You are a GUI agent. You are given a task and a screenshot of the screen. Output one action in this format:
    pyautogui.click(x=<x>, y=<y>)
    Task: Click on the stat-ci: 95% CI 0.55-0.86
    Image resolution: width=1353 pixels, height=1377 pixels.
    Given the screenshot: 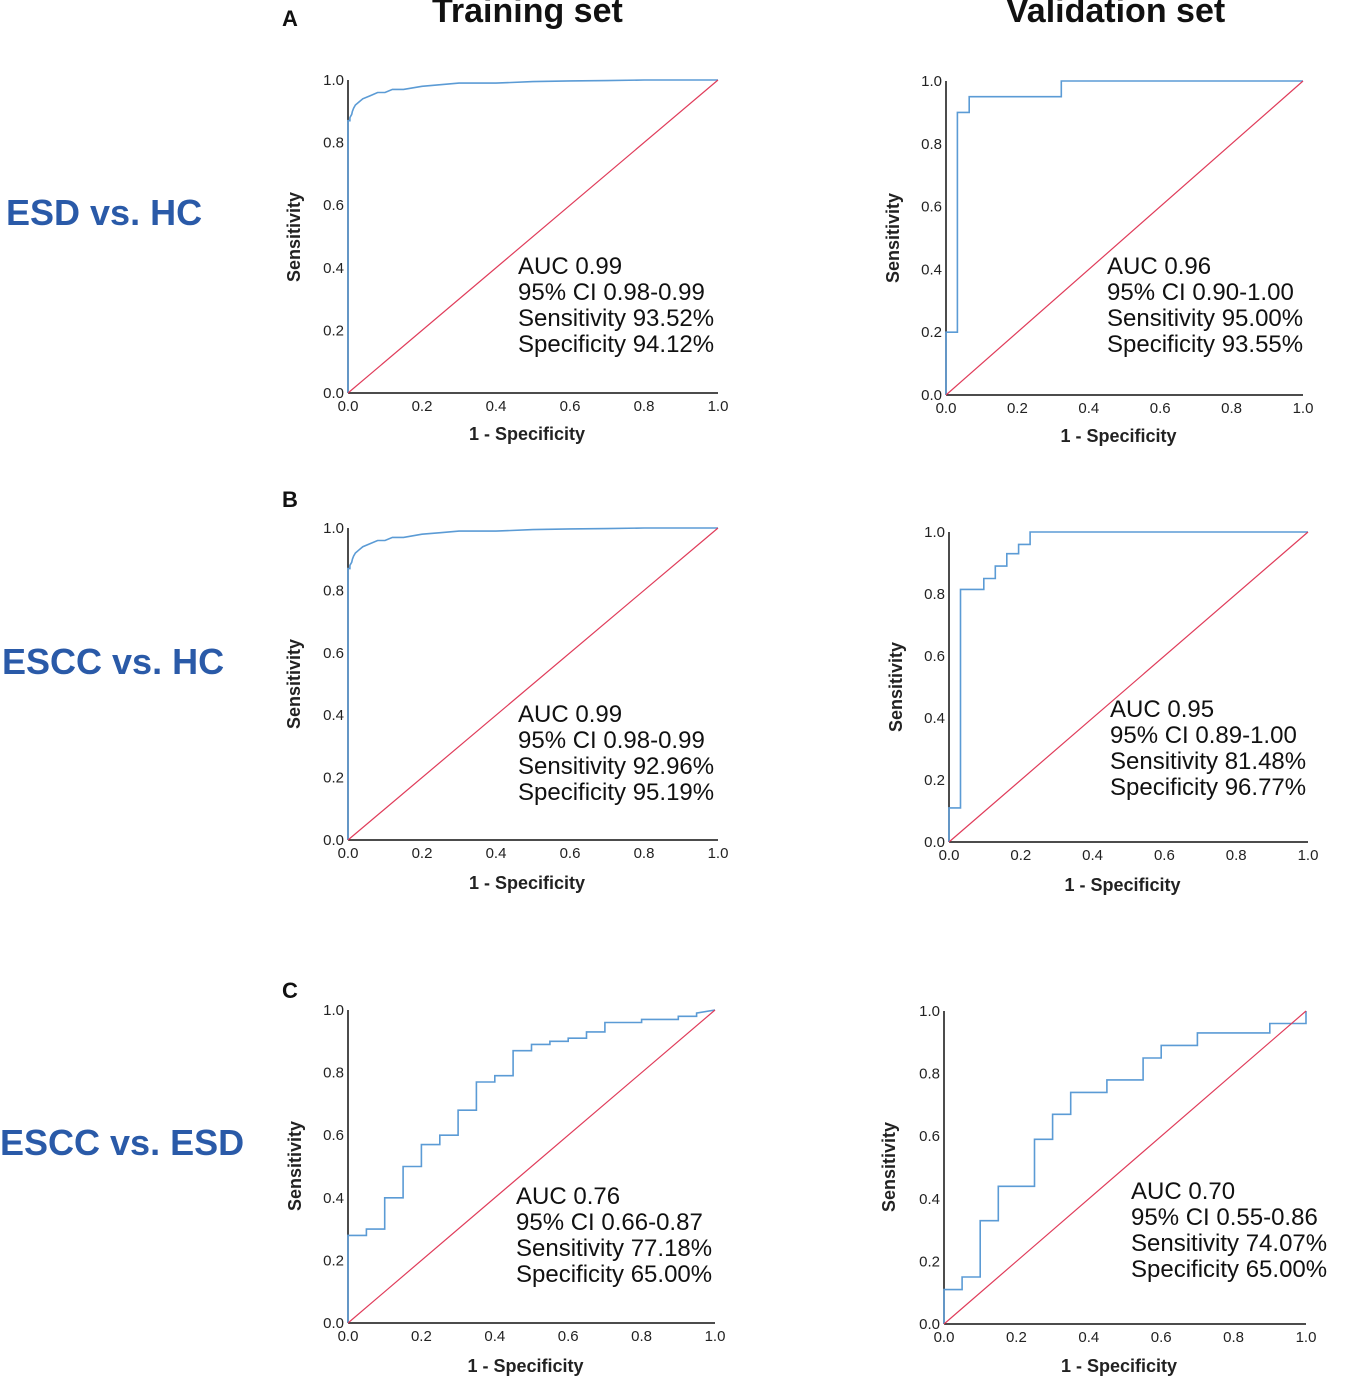 What is the action you would take?
    pyautogui.click(x=1224, y=1217)
    